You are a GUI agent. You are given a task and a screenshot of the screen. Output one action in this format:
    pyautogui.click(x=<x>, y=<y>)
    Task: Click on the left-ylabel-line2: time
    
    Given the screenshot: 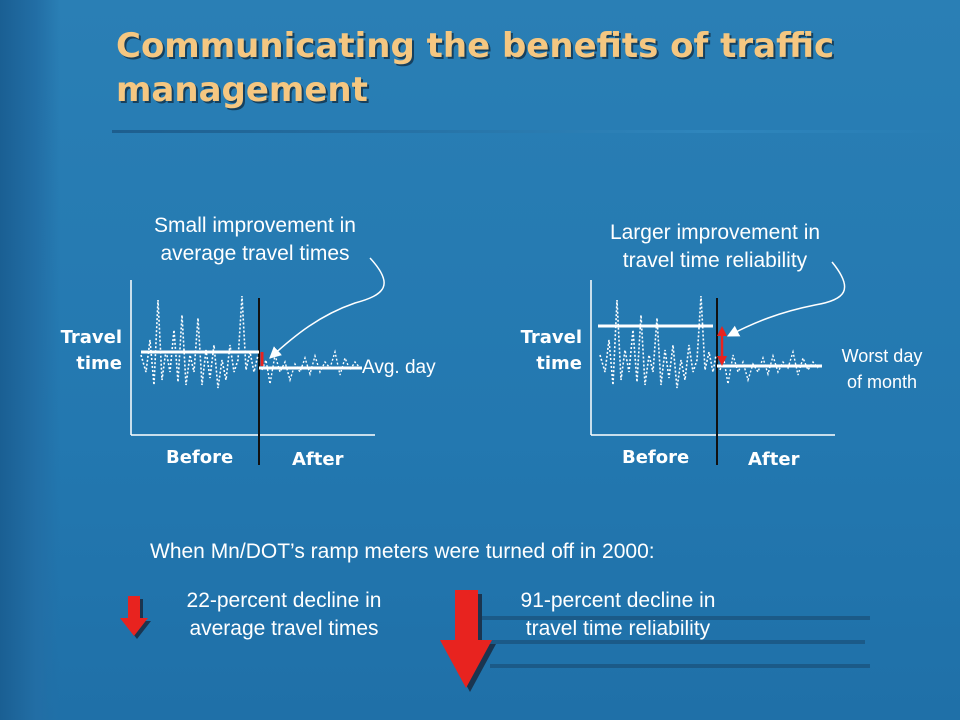 What is the action you would take?
    pyautogui.click(x=99, y=363)
    